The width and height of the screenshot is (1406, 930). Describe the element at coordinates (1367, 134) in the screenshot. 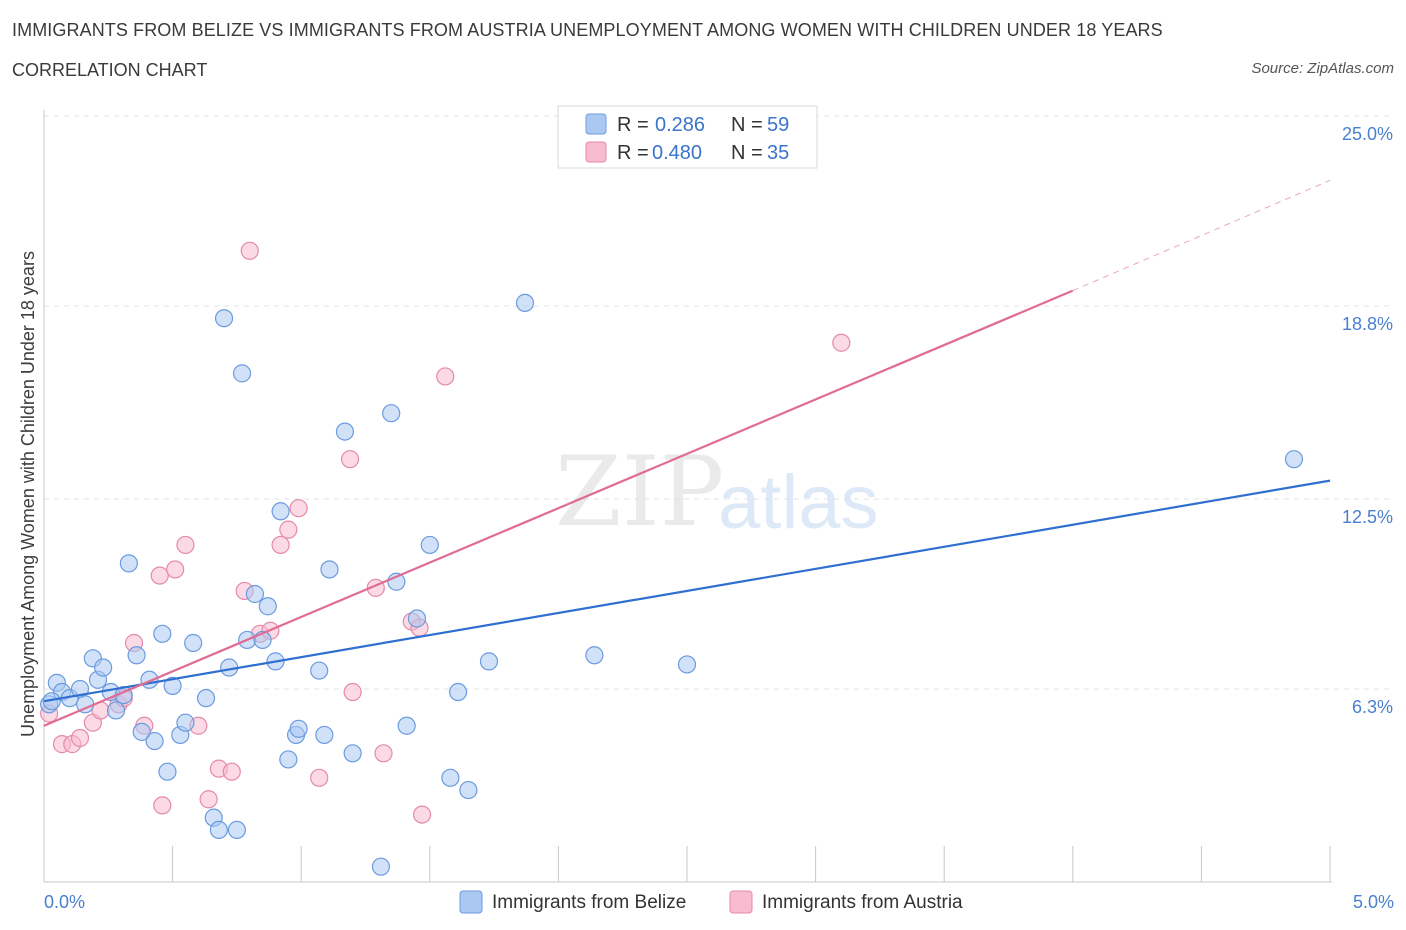

I see `y-tick-label: 25.0%` at that location.